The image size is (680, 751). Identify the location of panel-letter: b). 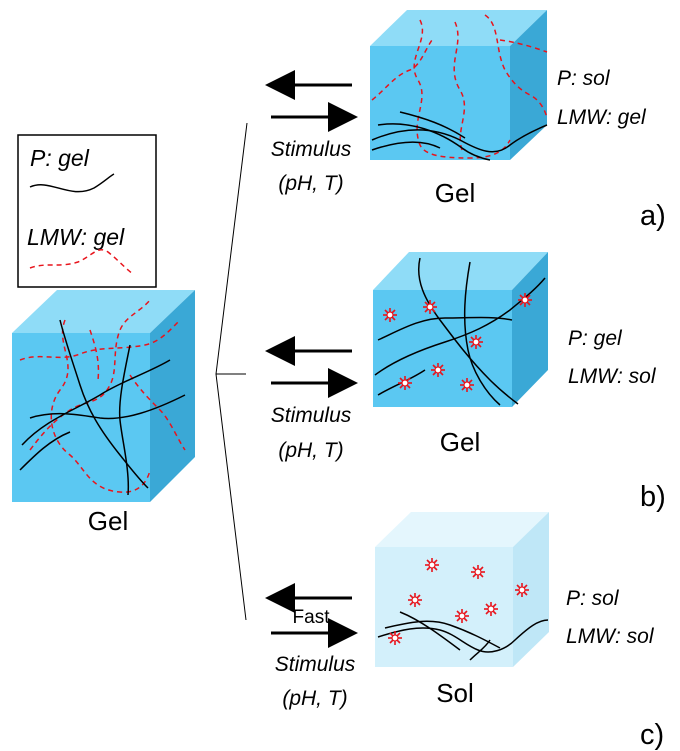
(653, 497).